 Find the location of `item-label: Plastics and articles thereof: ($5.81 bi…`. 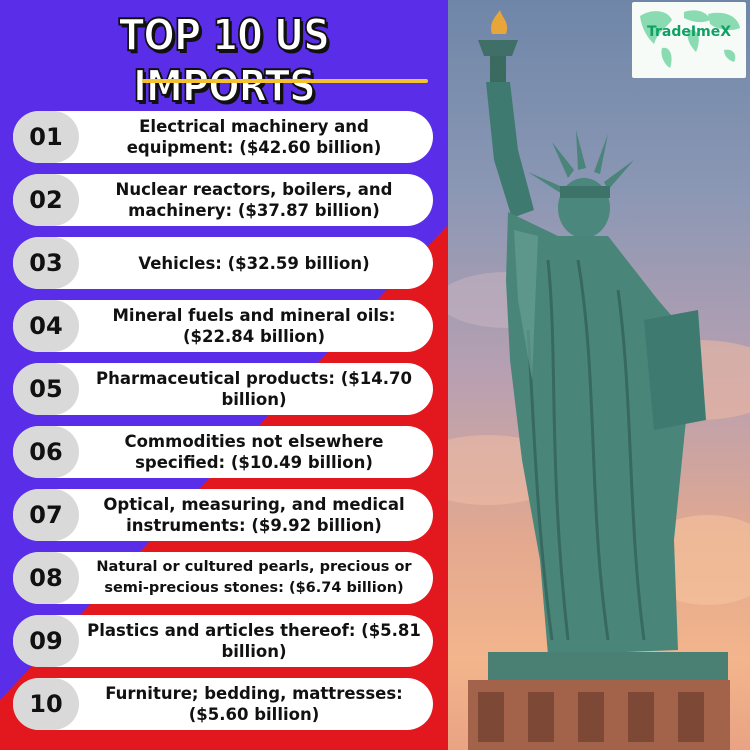

item-label: Plastics and articles thereof: ($5.81 bi… is located at coordinates (254, 641).